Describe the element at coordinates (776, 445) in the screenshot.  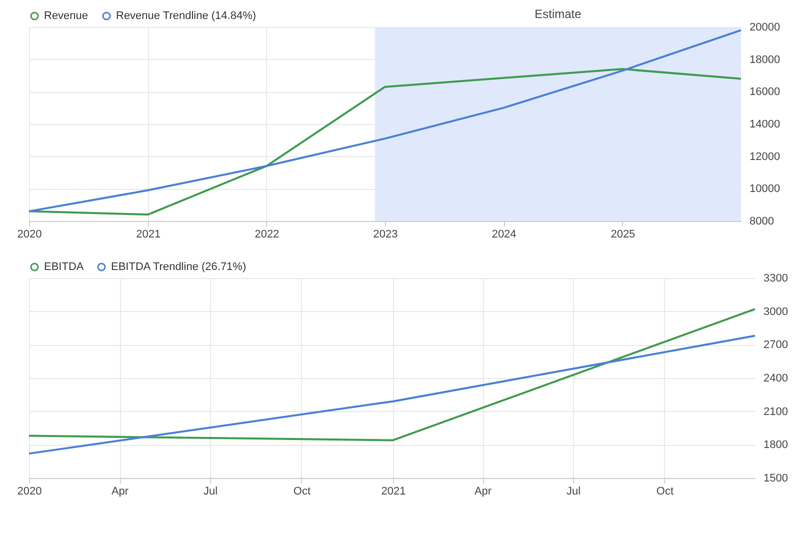
I see `y-tick-label: 1800` at that location.